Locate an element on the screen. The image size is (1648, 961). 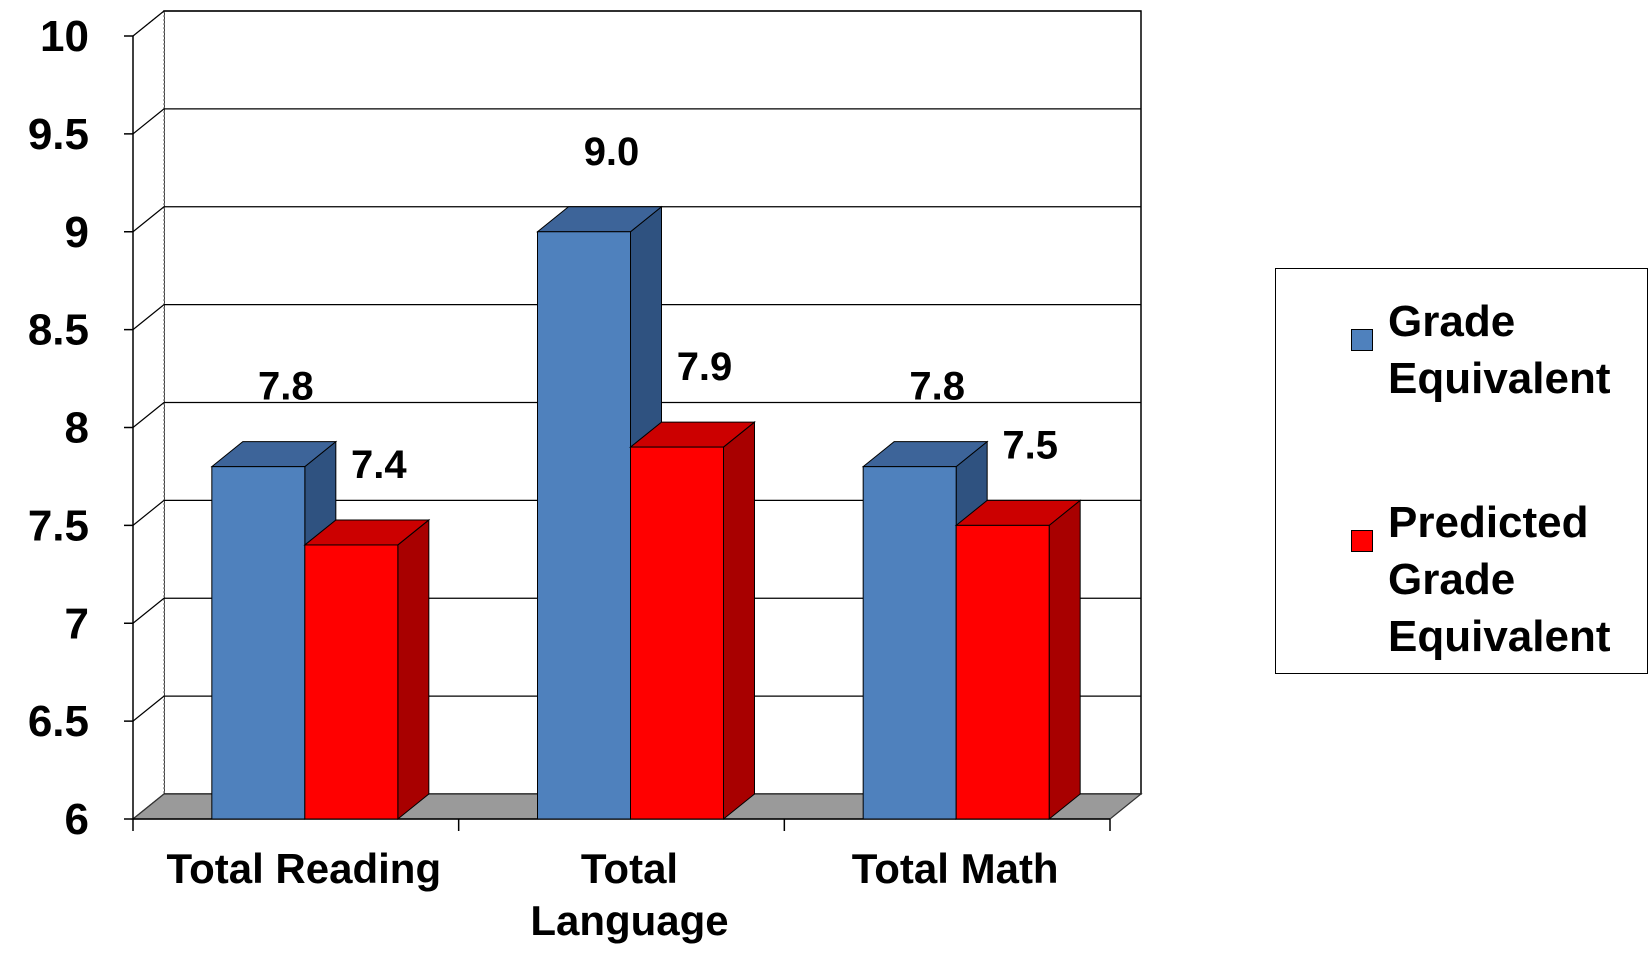
bar-front-grade-equivalent-total-math is located at coordinates (909, 643).